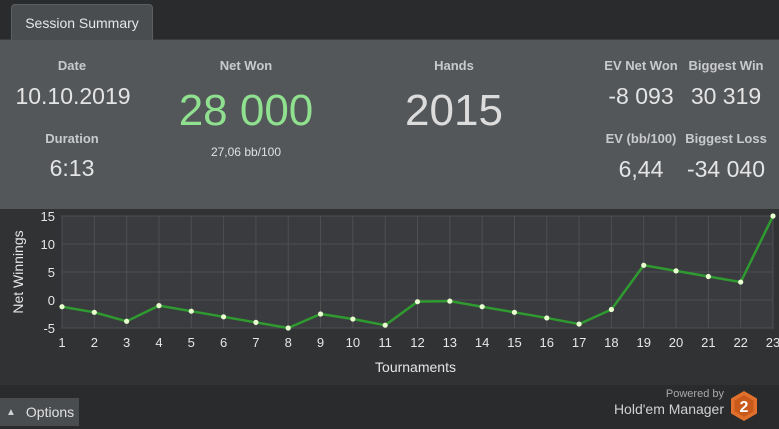 This screenshot has width=779, height=429. What do you see at coordinates (450, 342) in the screenshot?
I see `x-tick-label: 13` at bounding box center [450, 342].